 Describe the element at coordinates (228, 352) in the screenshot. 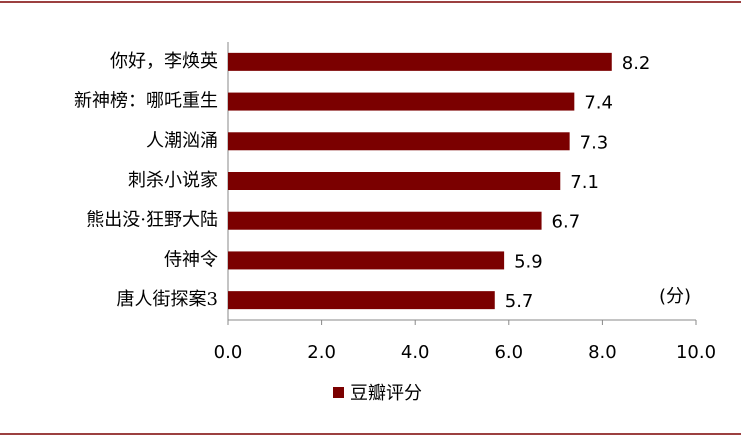

I see `x-tick-label: 0.0` at that location.